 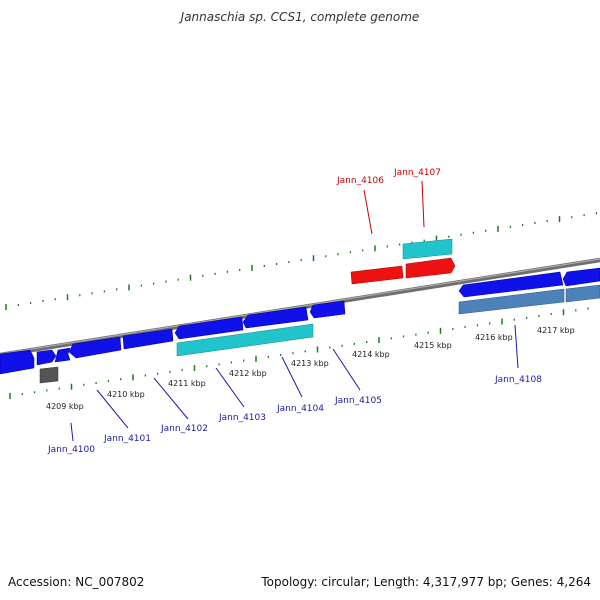 What do you see at coordinates (360, 181) in the screenshot?
I see `gene-label-jann-4106: Jann_4106` at bounding box center [360, 181].